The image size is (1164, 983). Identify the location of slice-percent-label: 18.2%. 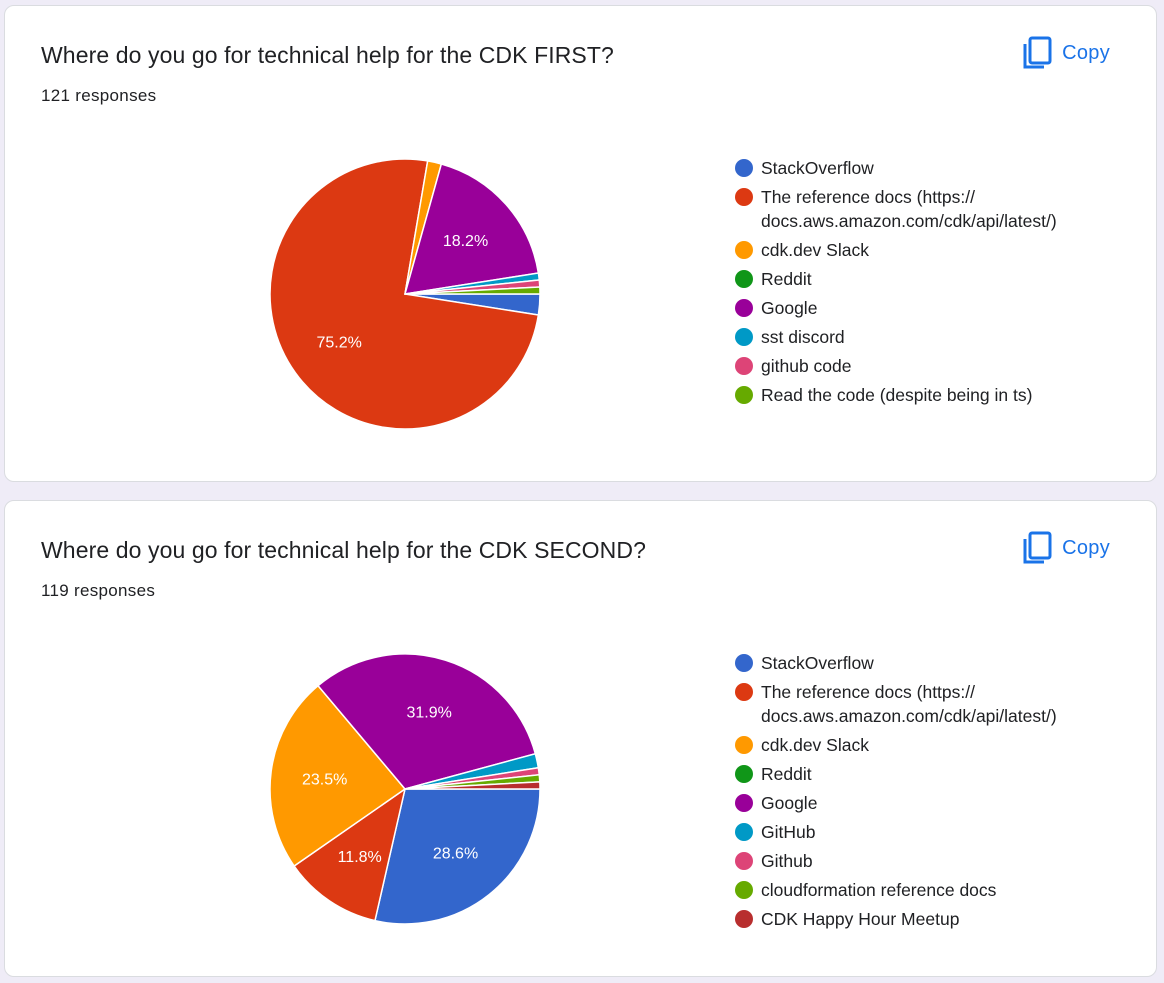
(465, 241).